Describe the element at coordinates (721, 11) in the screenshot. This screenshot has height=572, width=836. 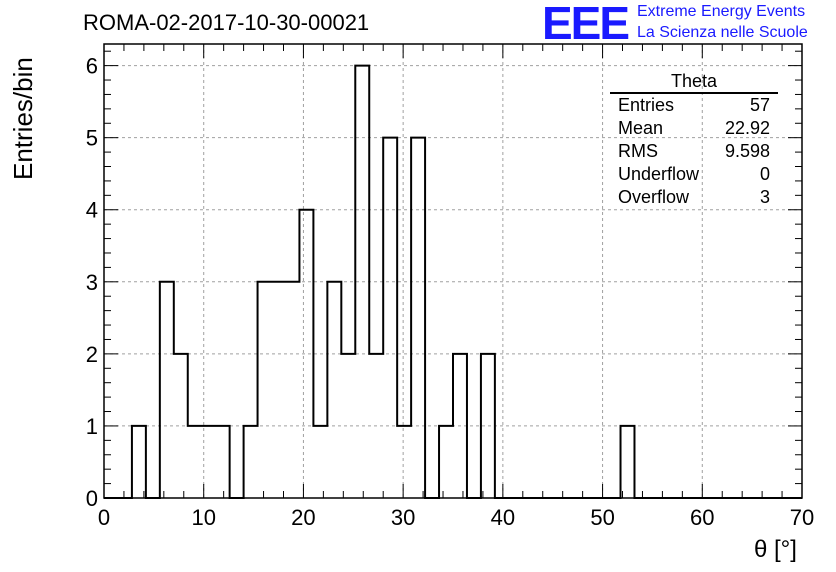
I see `logo-line-1: Extreme Energy Events` at that location.